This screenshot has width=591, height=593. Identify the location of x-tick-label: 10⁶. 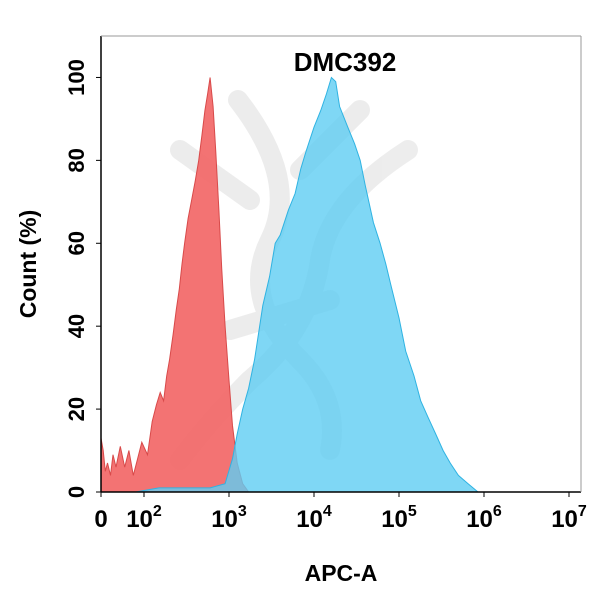
(484, 518).